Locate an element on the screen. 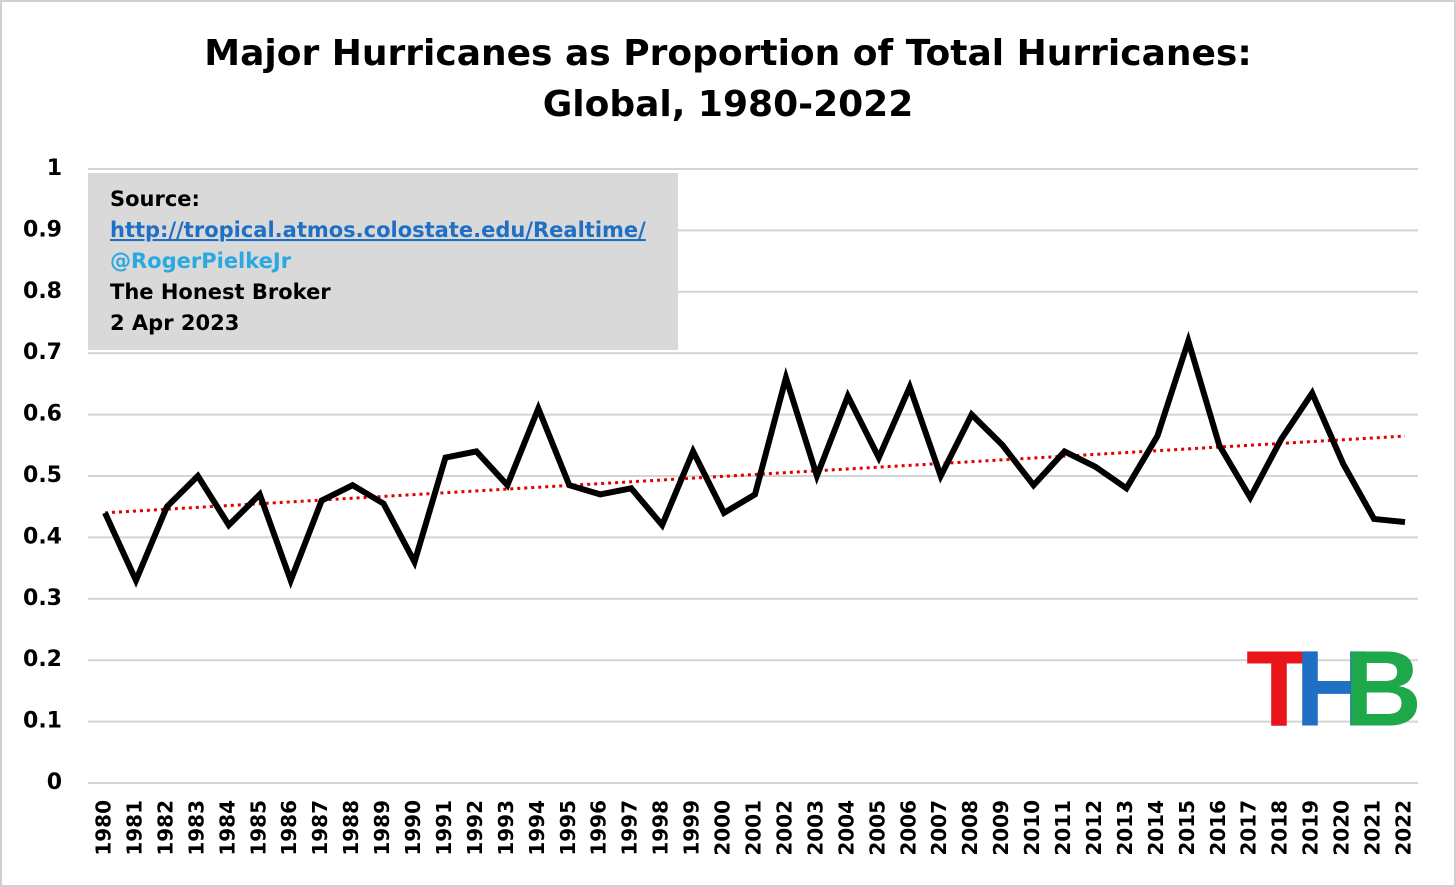 The width and height of the screenshot is (1456, 887). x-tick-label: 1982 is located at coordinates (165, 828).